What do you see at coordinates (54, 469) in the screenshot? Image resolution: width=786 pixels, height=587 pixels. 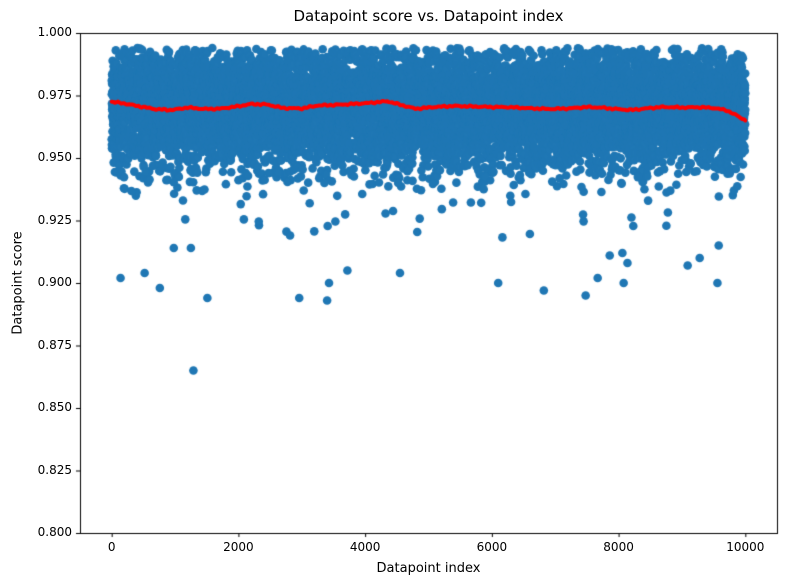 I see `y-tick-label: 0.825` at bounding box center [54, 469].